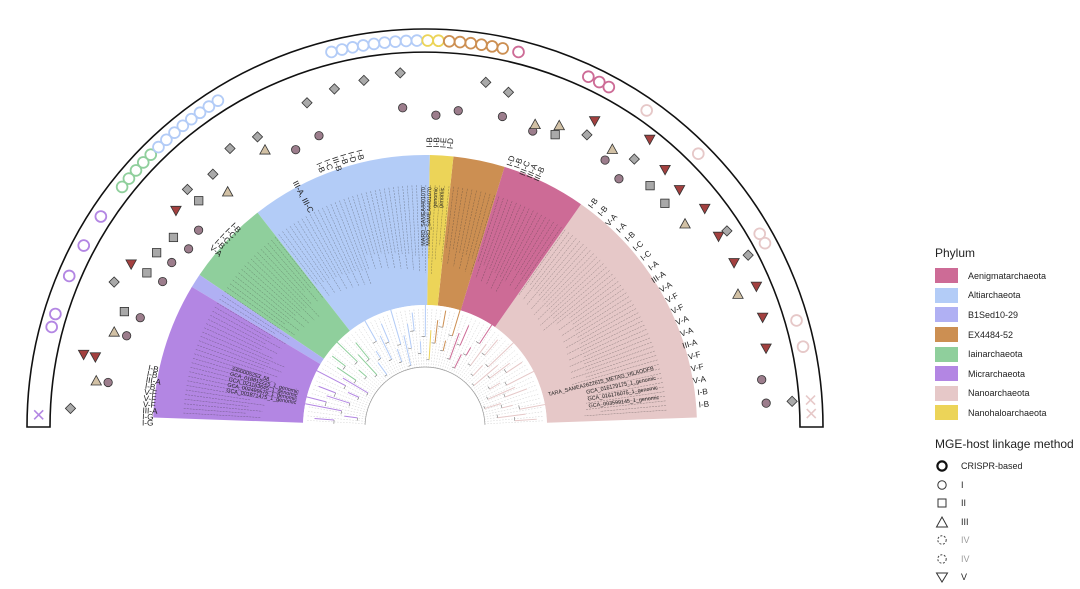  Describe the element at coordinates (991, 413) in the screenshot. I see `legend-row-nanohaloarchaeota: Nanohaloarchaeota` at that location.